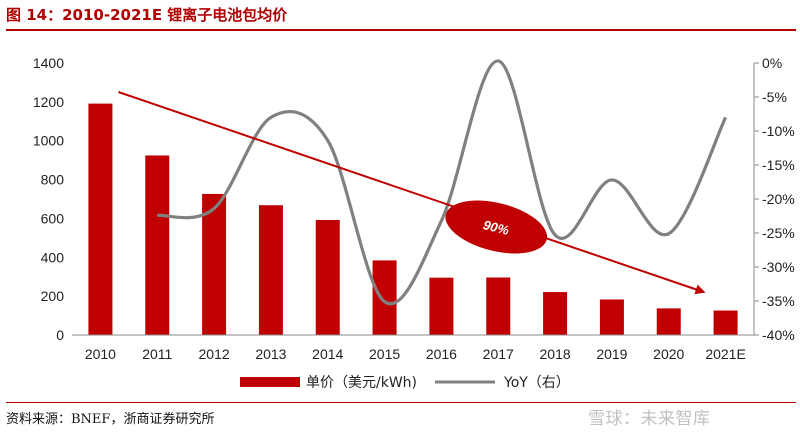 This screenshot has height=433, width=800. What do you see at coordinates (772, 63) in the screenshot?
I see `y-right-tick-label: 0%` at bounding box center [772, 63].